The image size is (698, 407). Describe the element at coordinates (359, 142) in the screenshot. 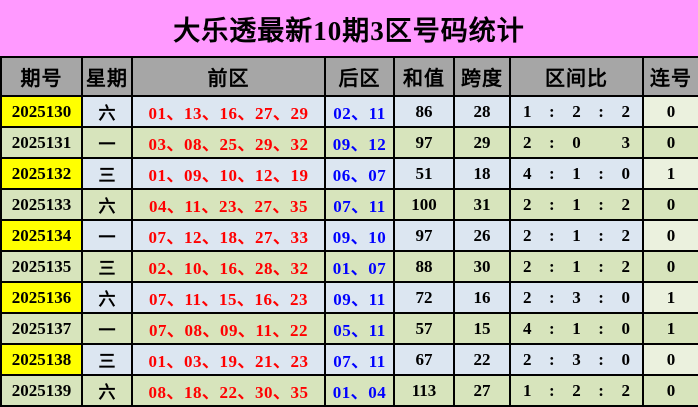

I see `back-zone-numbers: 09、12` at that location.